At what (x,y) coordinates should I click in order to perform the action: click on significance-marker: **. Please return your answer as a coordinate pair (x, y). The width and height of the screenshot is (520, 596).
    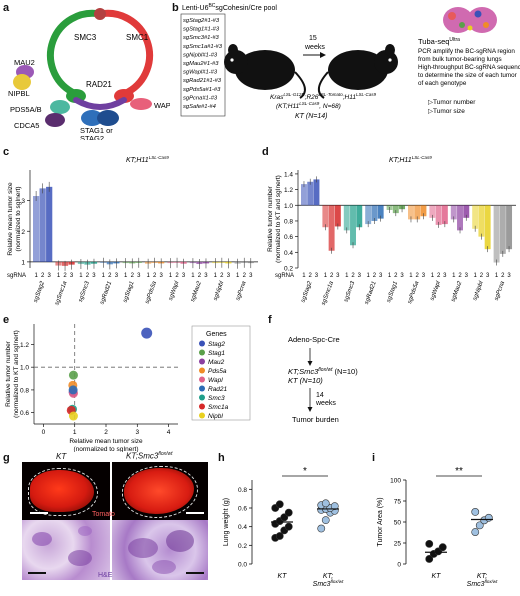
    Looking at the image, I should click on (459, 471).